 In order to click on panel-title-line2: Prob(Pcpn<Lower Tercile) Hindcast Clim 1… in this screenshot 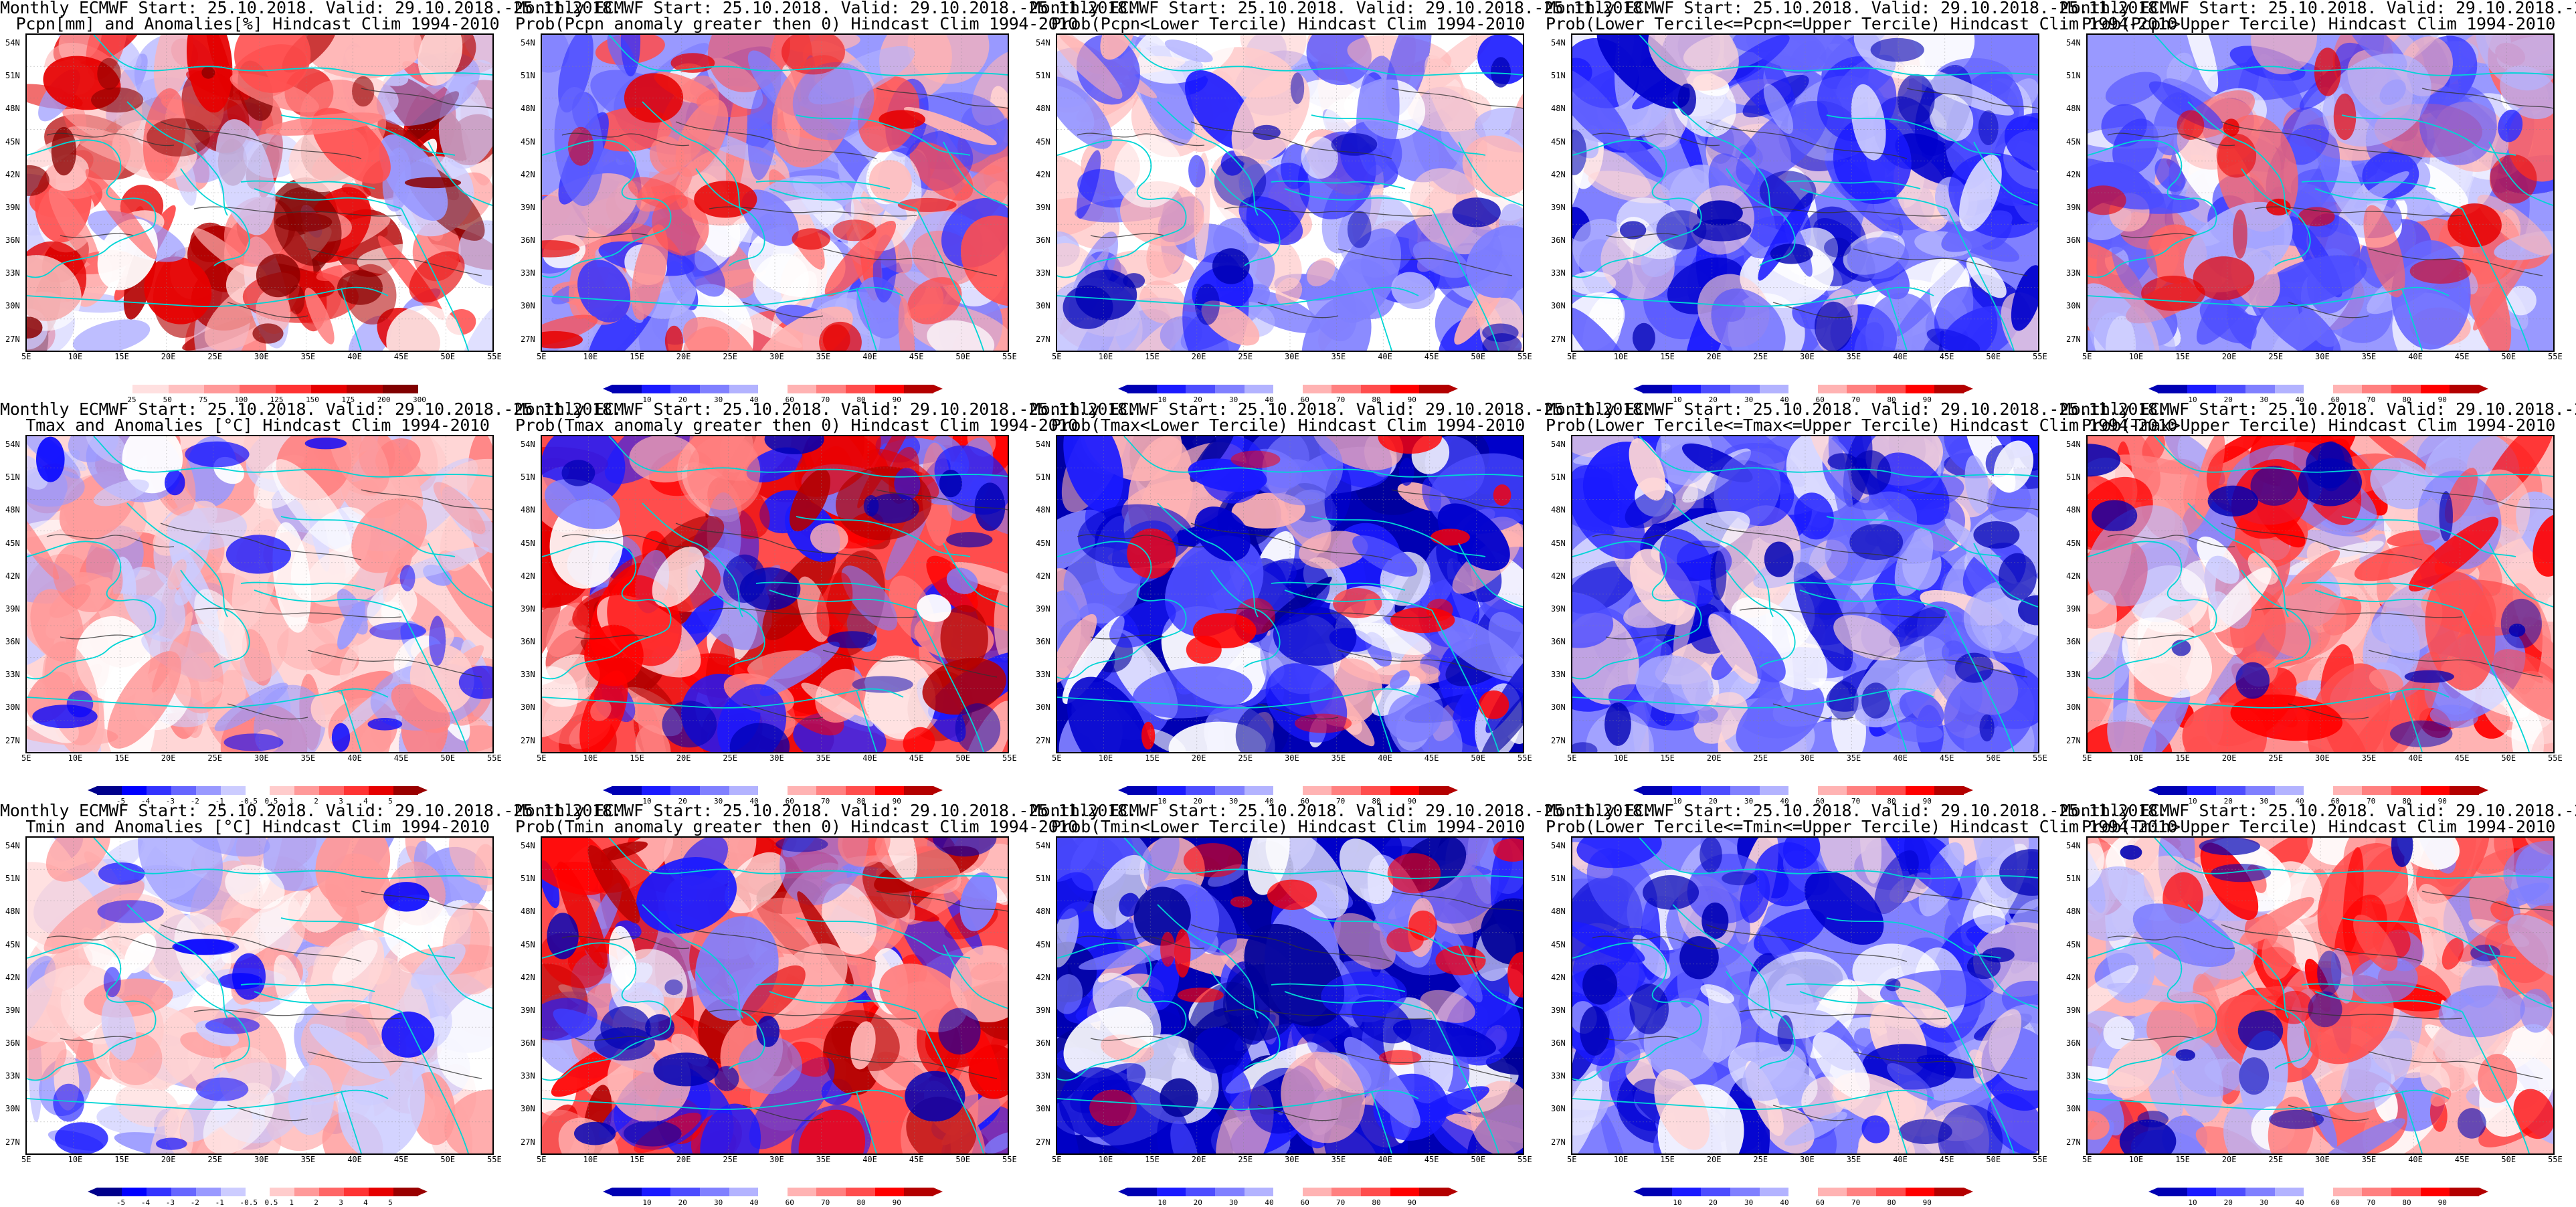, I will do `click(1288, 24)`.